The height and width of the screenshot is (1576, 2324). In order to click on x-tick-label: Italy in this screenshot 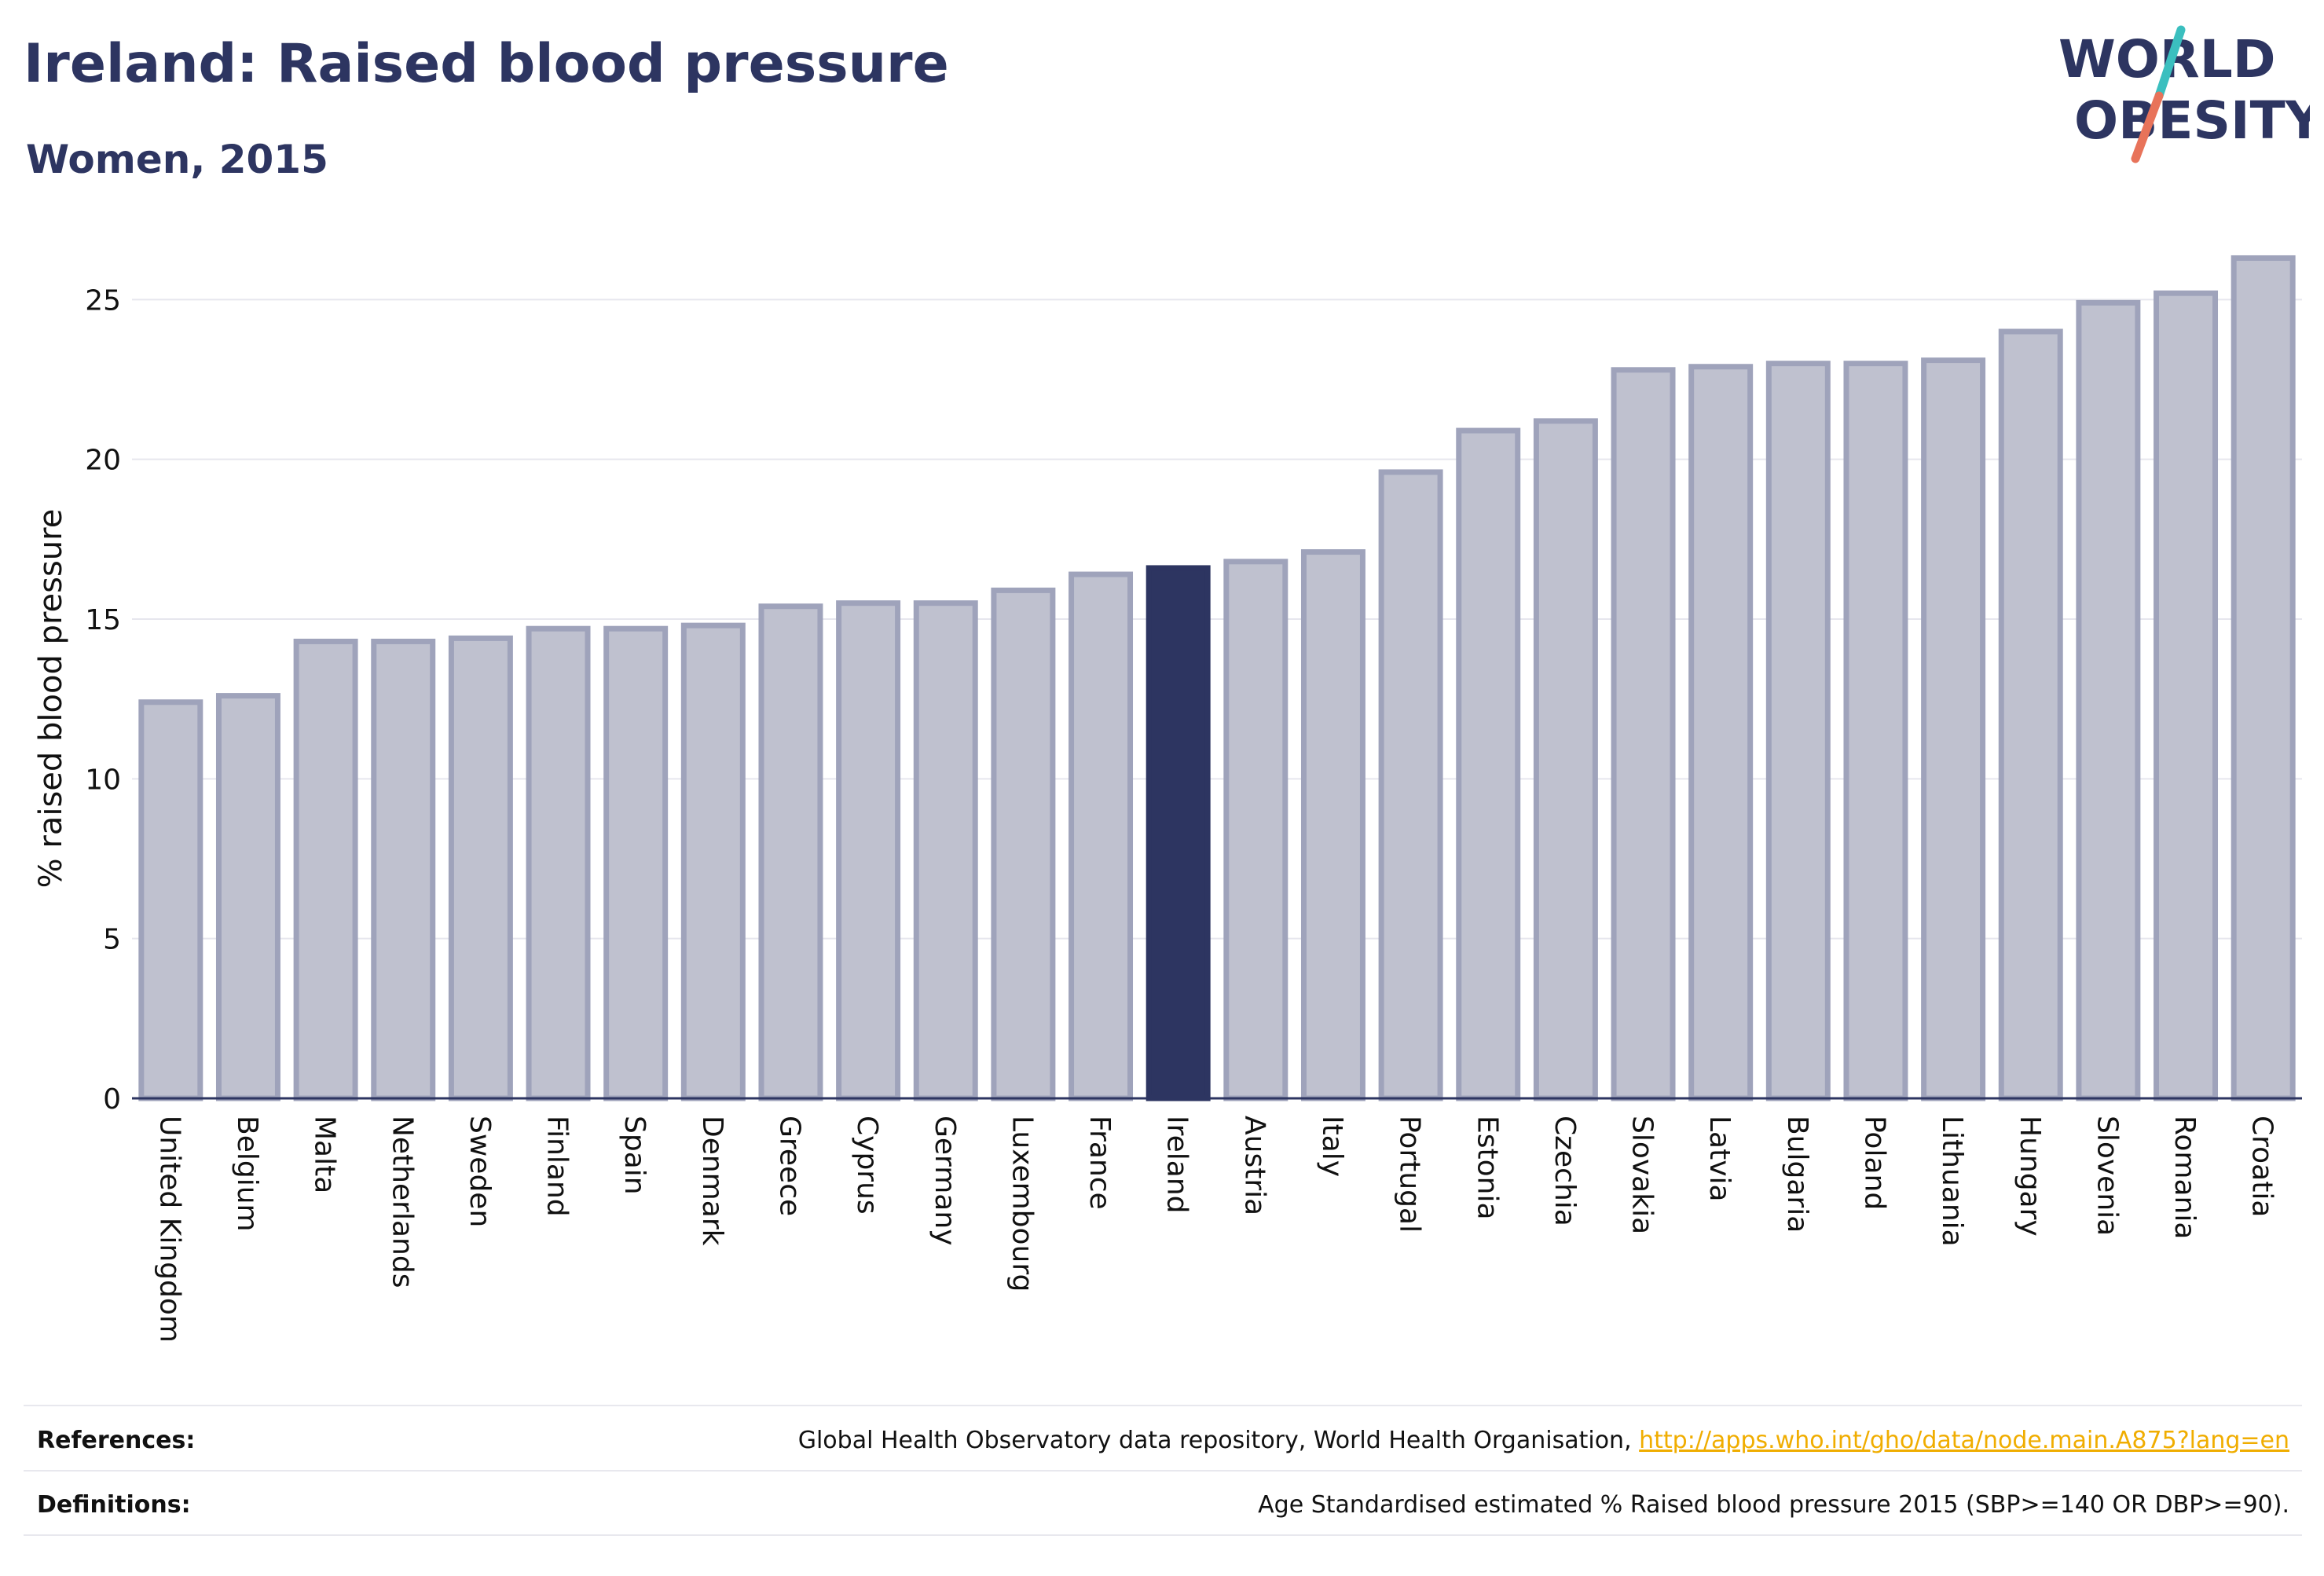, I will do `click(1332, 1146)`.